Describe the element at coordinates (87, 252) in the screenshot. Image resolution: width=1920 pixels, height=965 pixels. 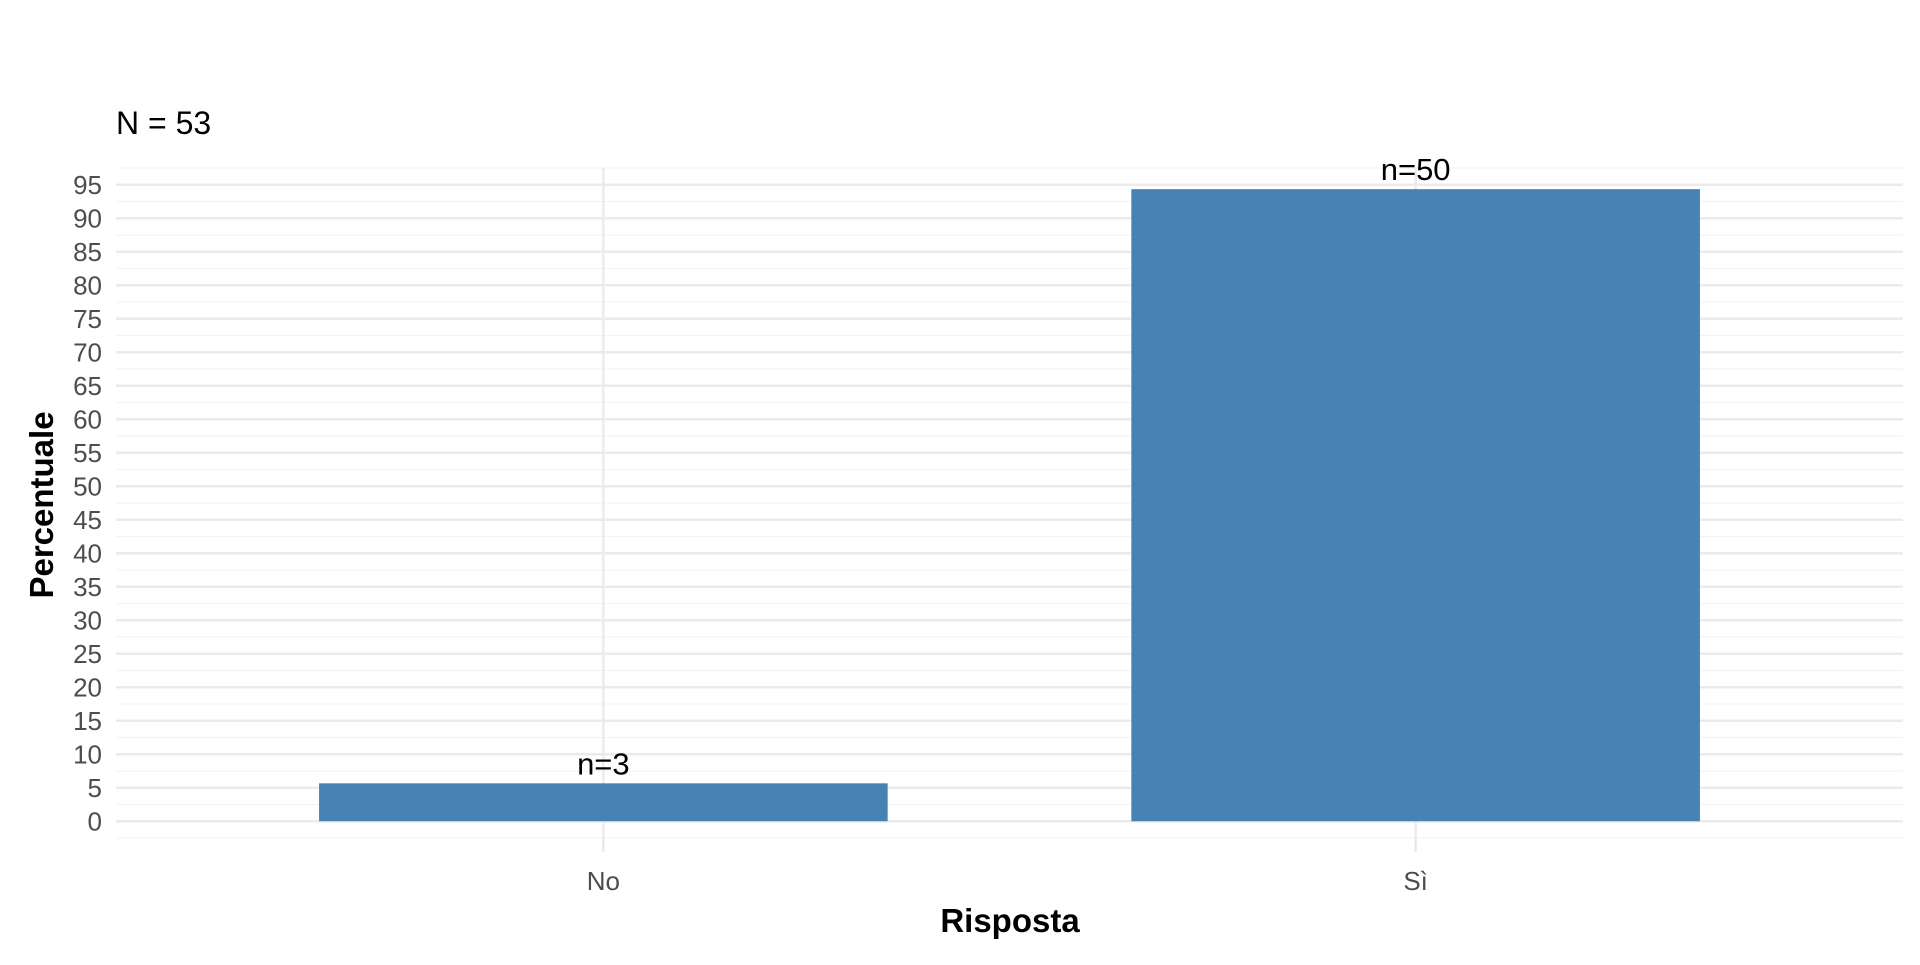
I see `y-tick-label: 85` at that location.